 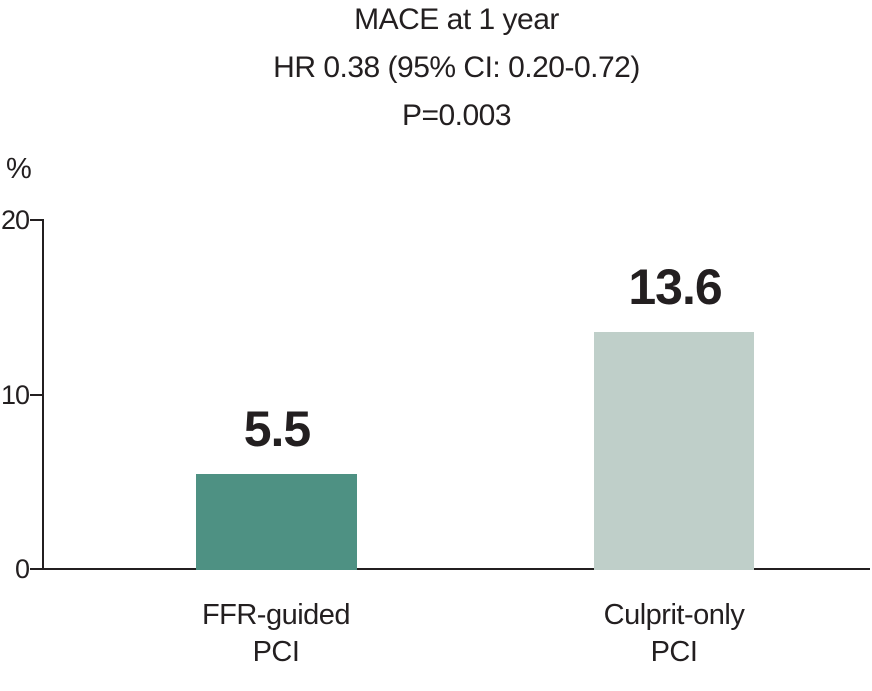 I want to click on y-tick-label-10: 10, so click(x=15, y=395).